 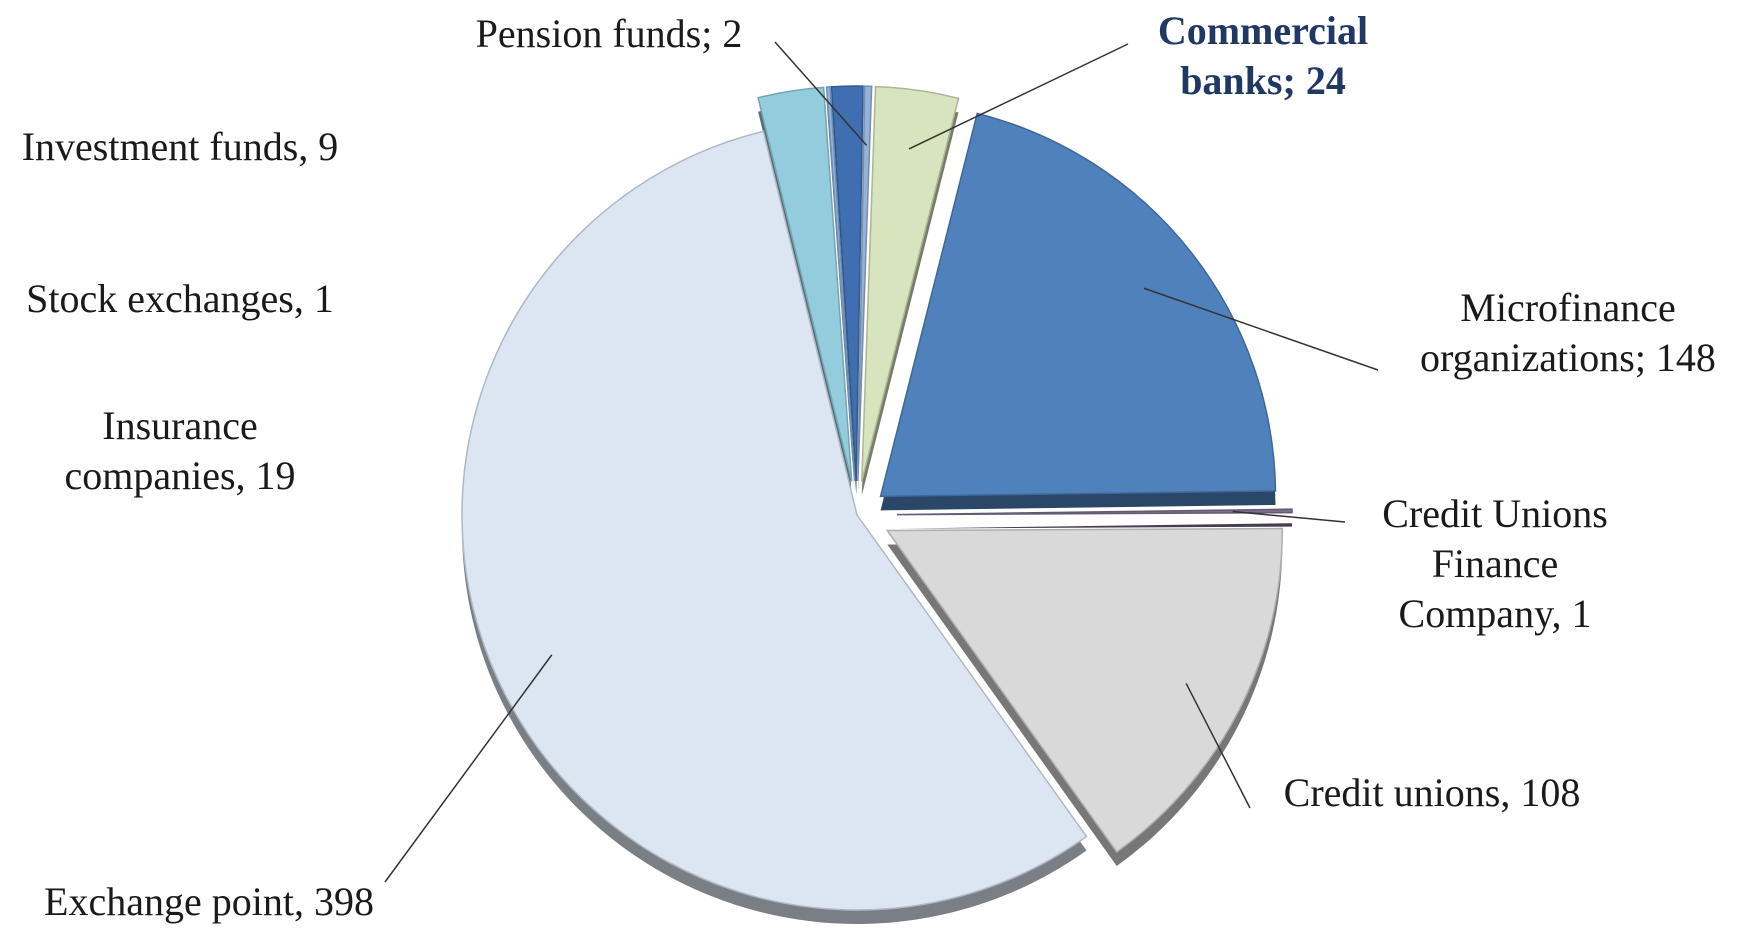 What do you see at coordinates (180, 298) in the screenshot?
I see `data-label: Stock exchanges, 1` at bounding box center [180, 298].